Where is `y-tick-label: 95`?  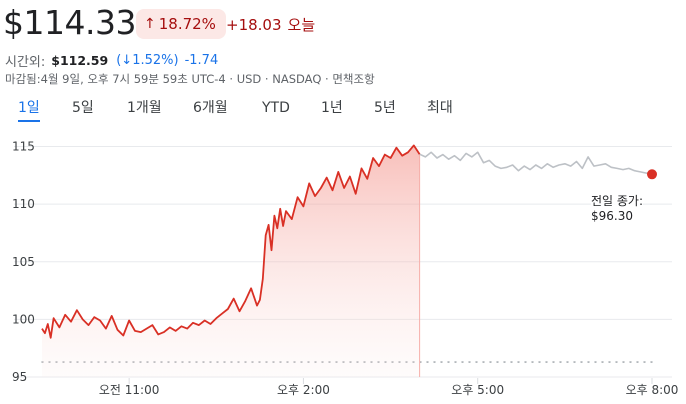
y-tick-label: 95 is located at coordinates (19, 377).